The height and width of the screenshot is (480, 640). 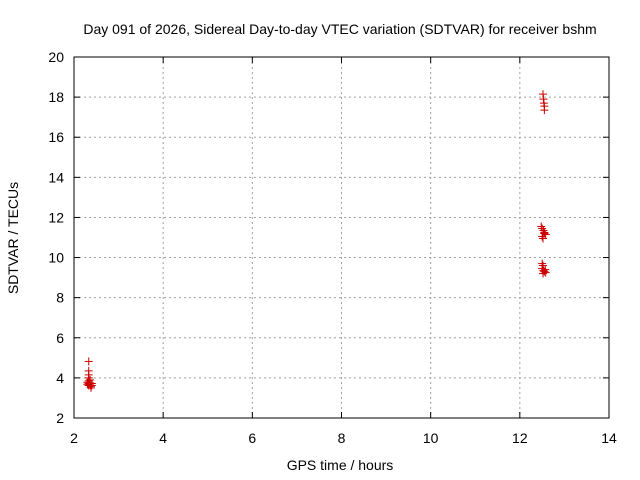 What do you see at coordinates (252, 438) in the screenshot?
I see `x-tick-label: 6` at bounding box center [252, 438].